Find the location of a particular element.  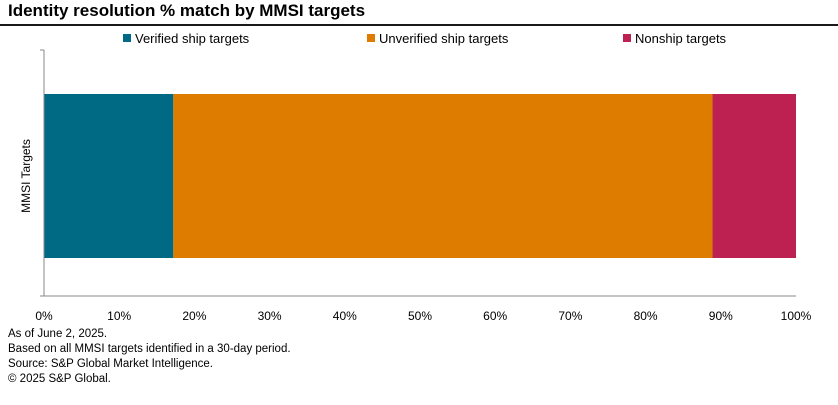

bar-segment-nonship is located at coordinates (754, 176).